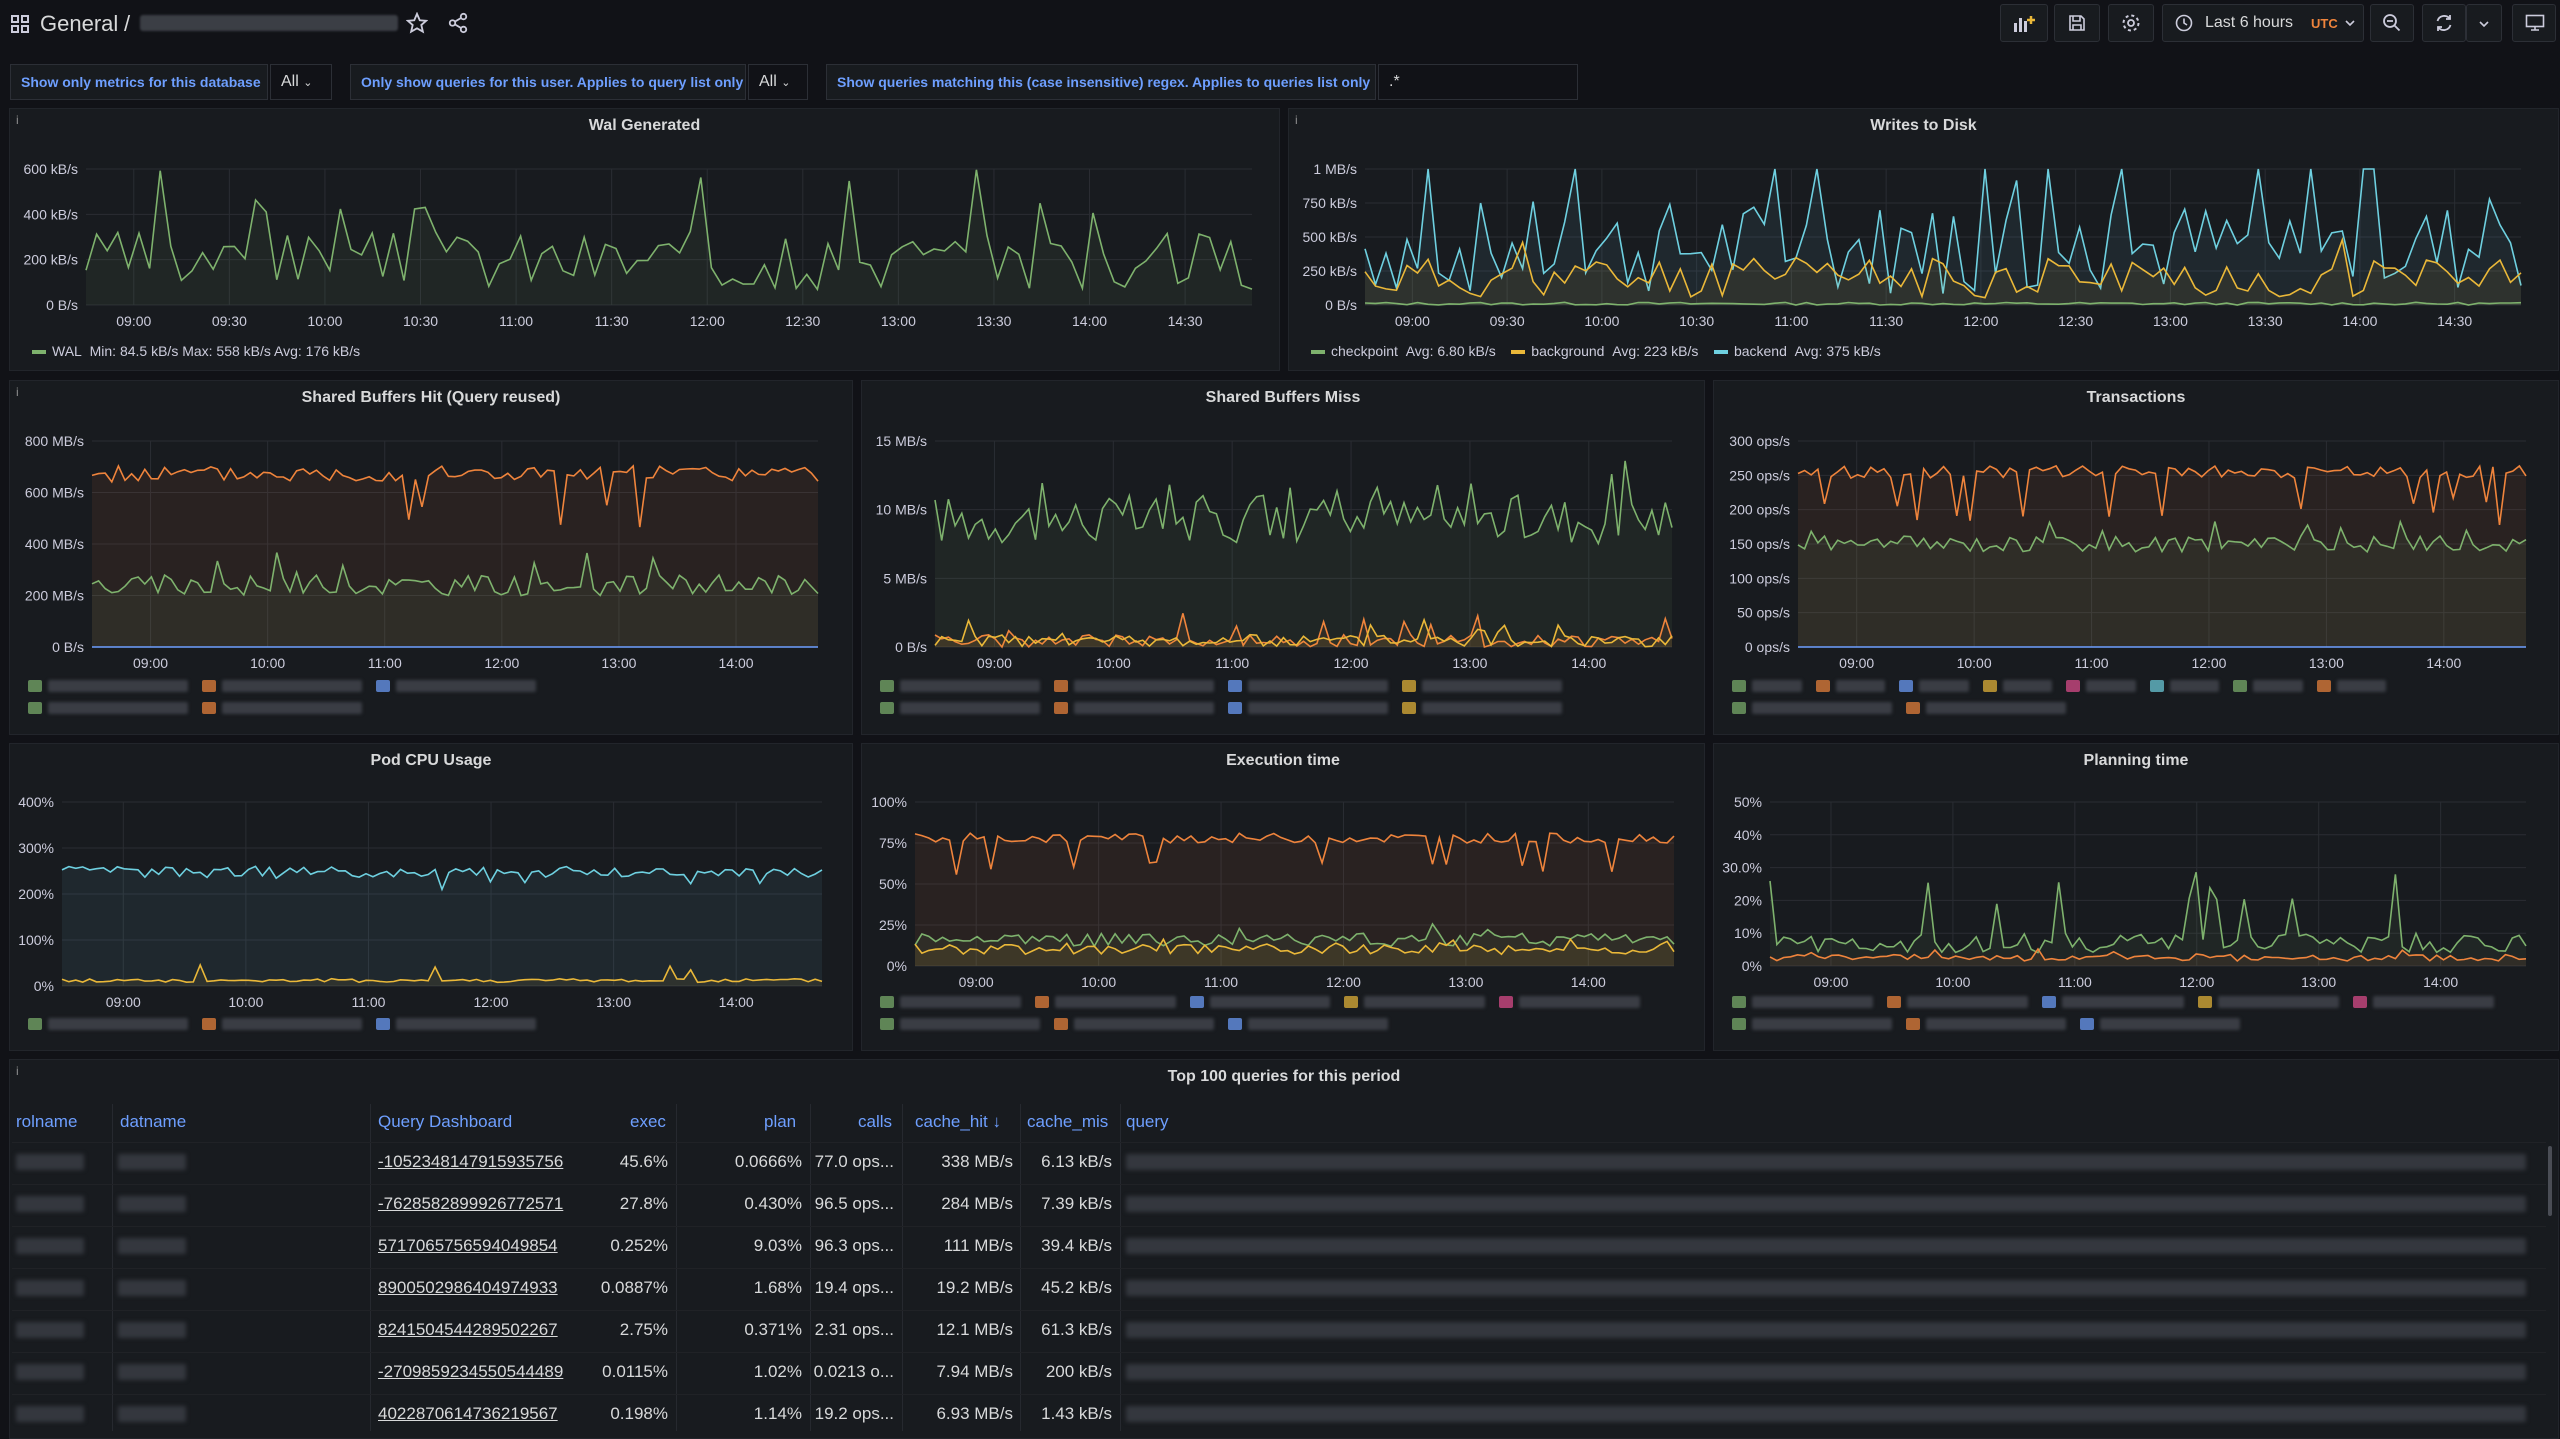  What do you see at coordinates (445, 1121) in the screenshot?
I see `column-header-query-dashboard: Query Dashboard` at bounding box center [445, 1121].